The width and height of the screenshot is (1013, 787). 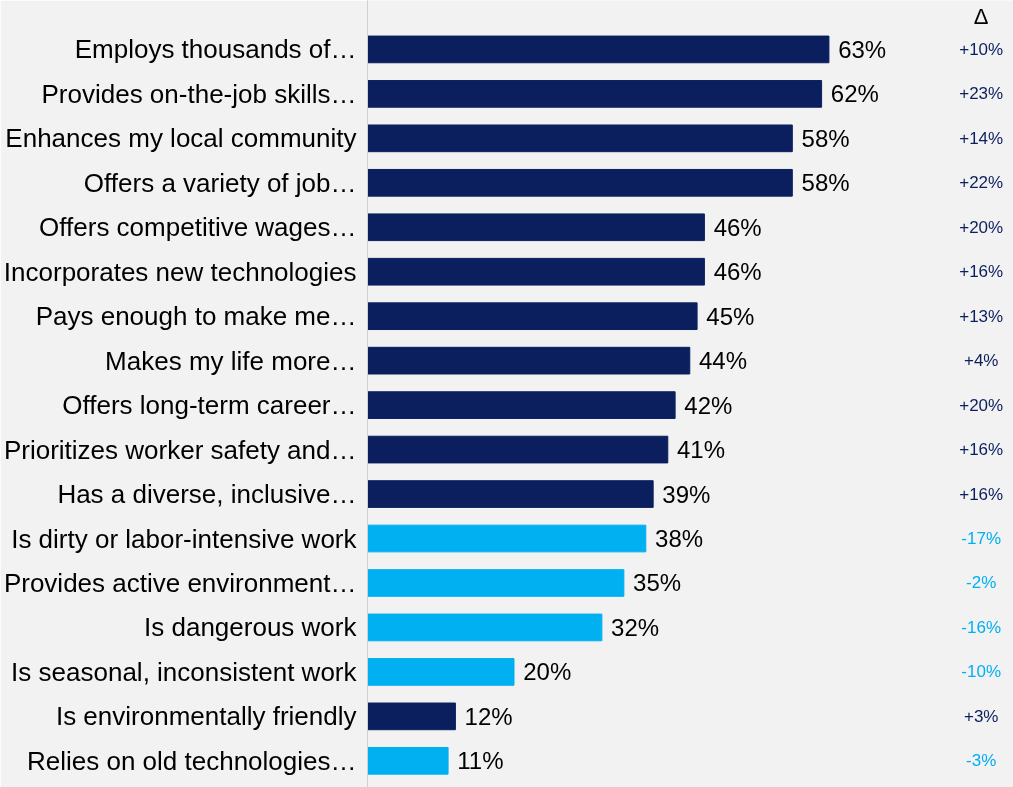 What do you see at coordinates (547, 672) in the screenshot?
I see `data-label: 20%` at bounding box center [547, 672].